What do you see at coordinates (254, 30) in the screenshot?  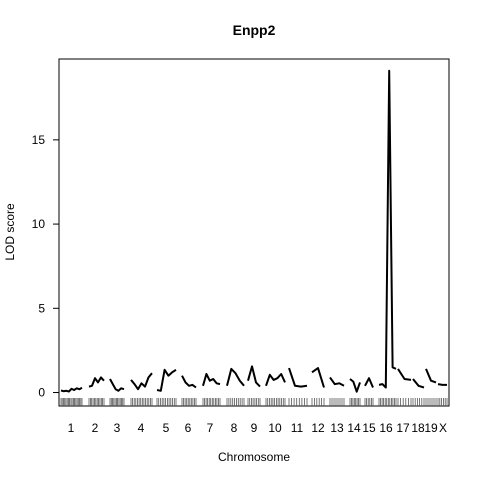 I see `chart-title: Enpp2` at bounding box center [254, 30].